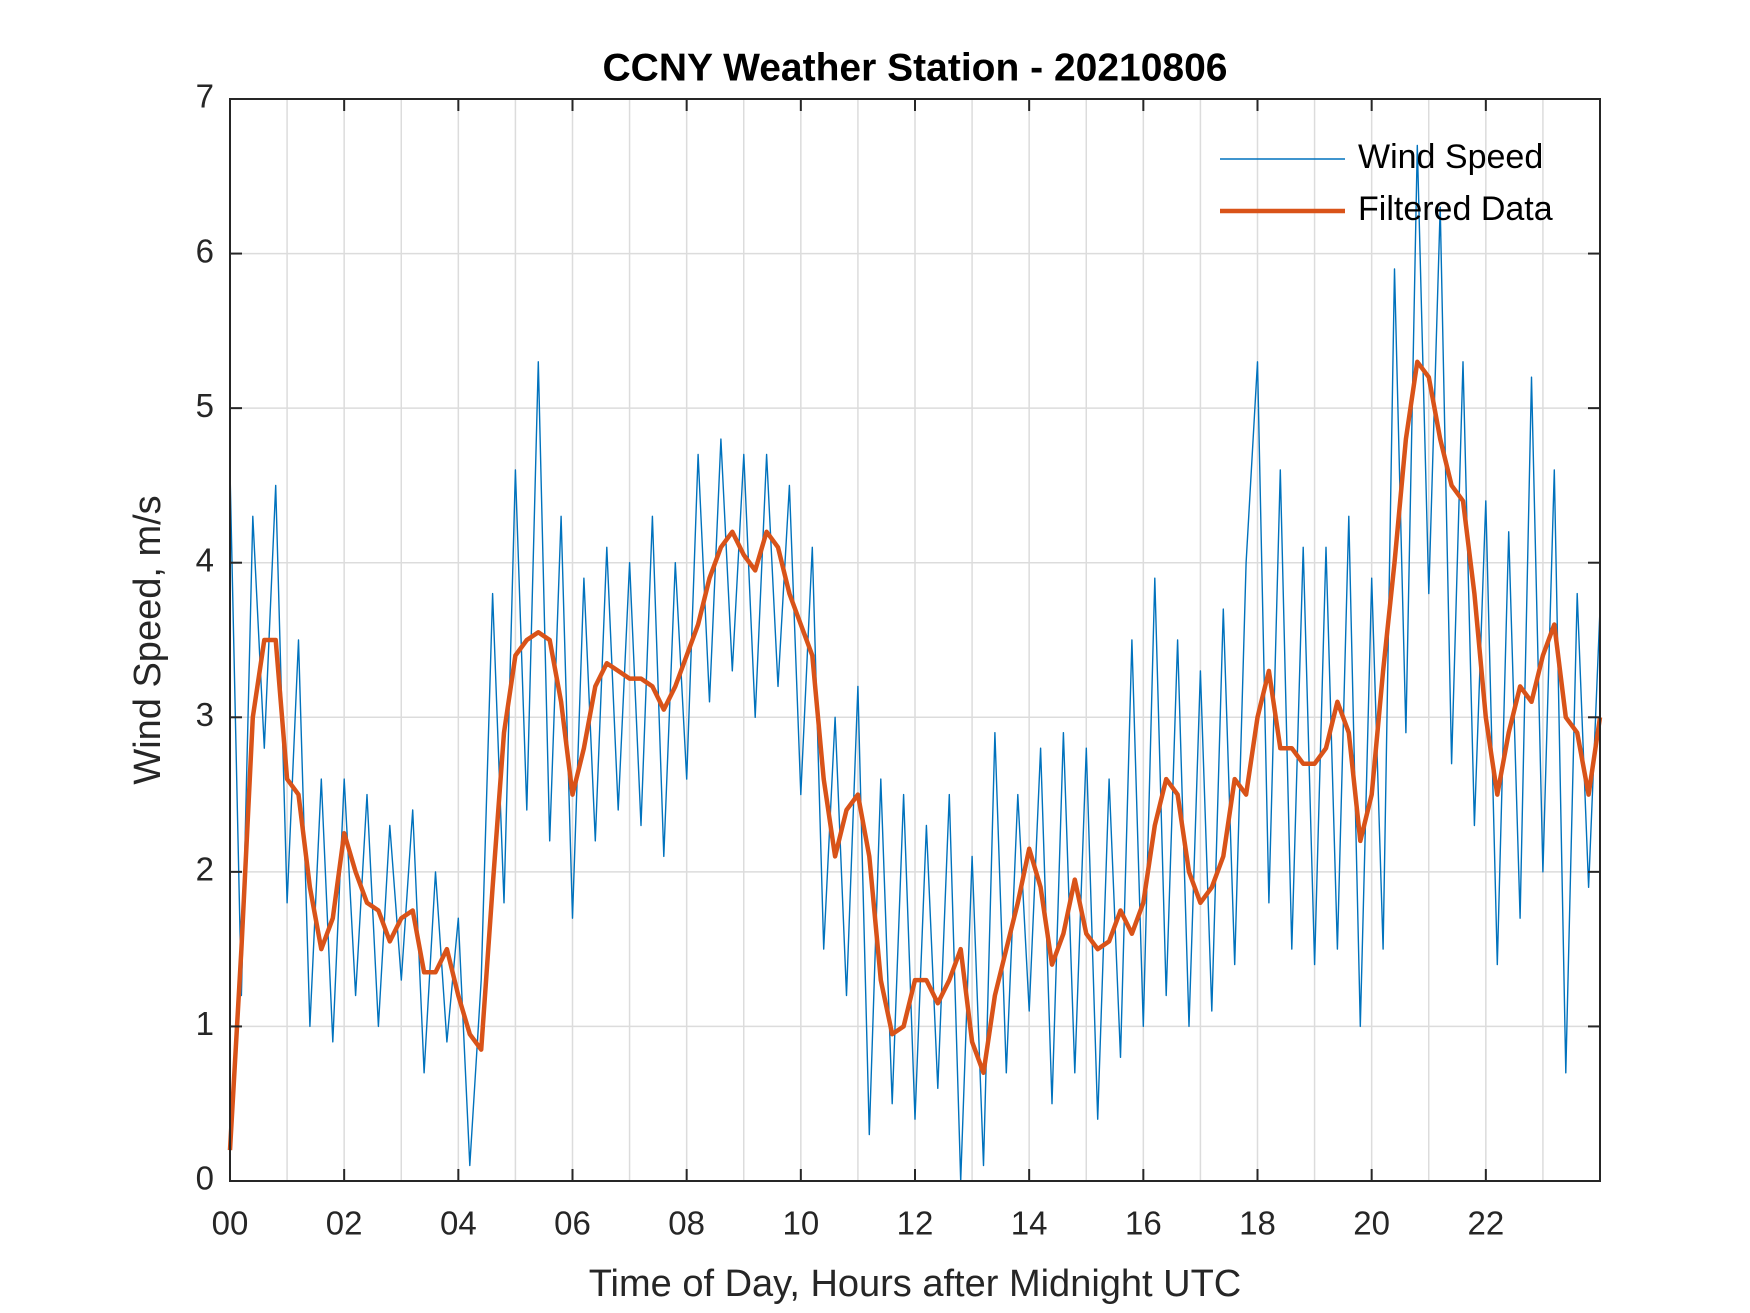  Describe the element at coordinates (686, 1223) in the screenshot. I see `x-tick-label: 08` at that location.